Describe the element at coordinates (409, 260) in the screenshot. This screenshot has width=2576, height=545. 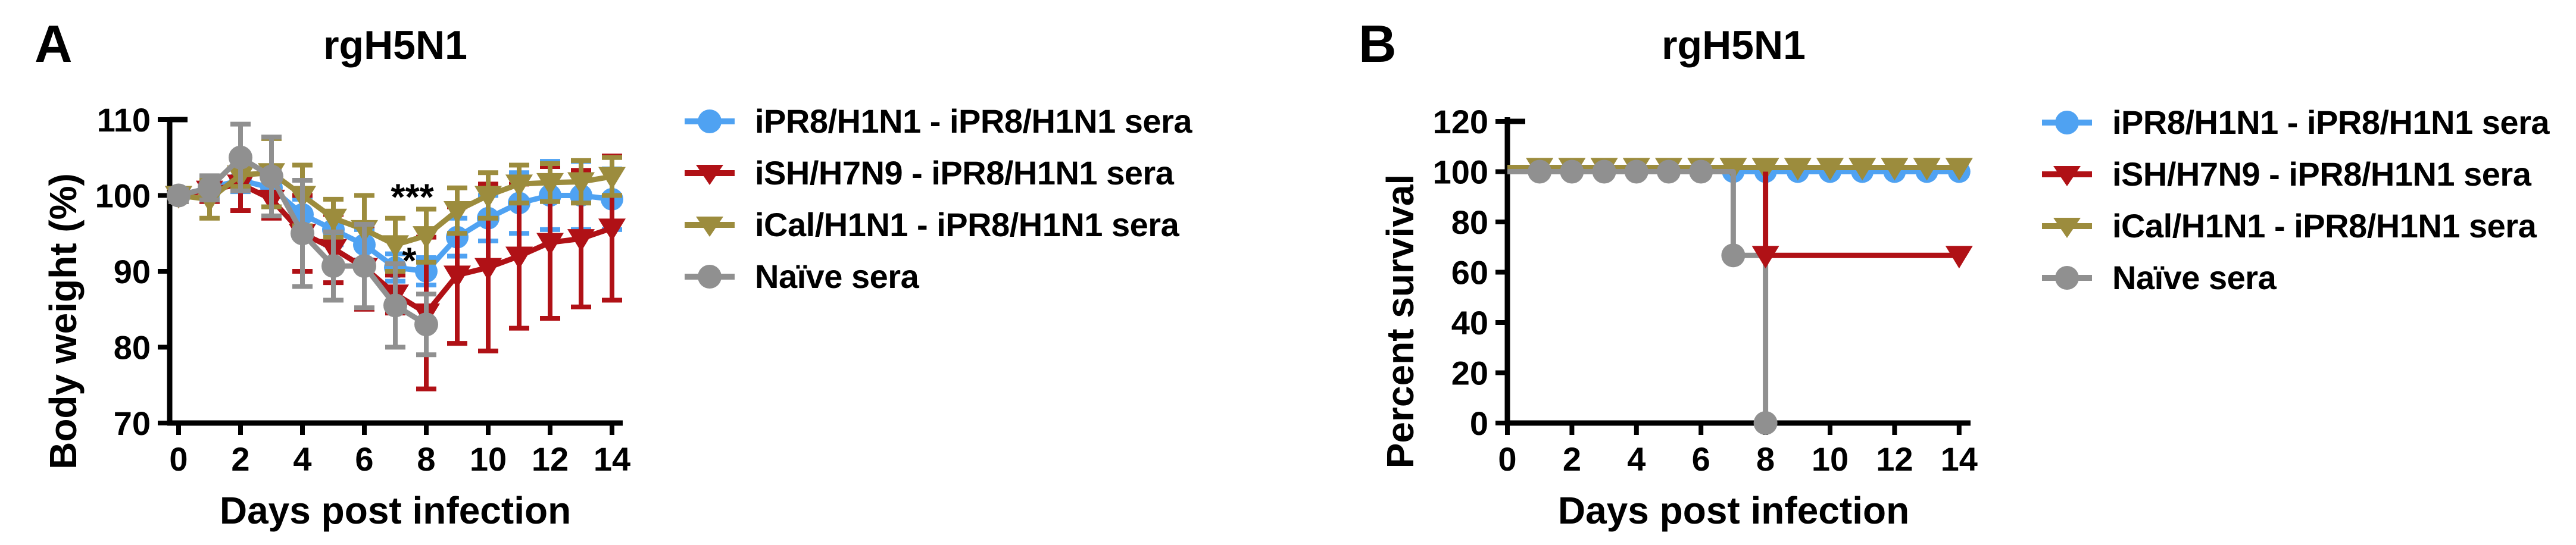
I see `significance-annotation: *` at that location.